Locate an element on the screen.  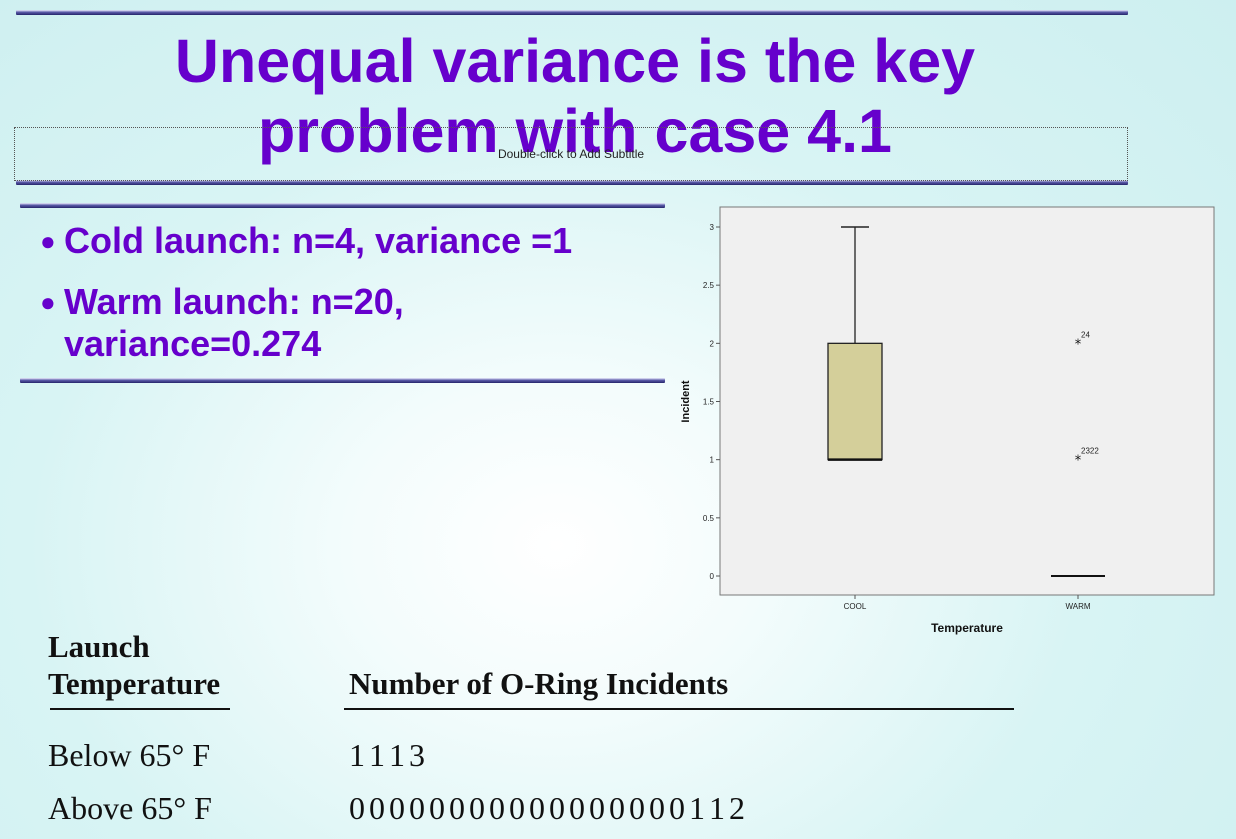
bullet-text: Cold launch: n=4, variance =1 is located at coordinates (318, 240).